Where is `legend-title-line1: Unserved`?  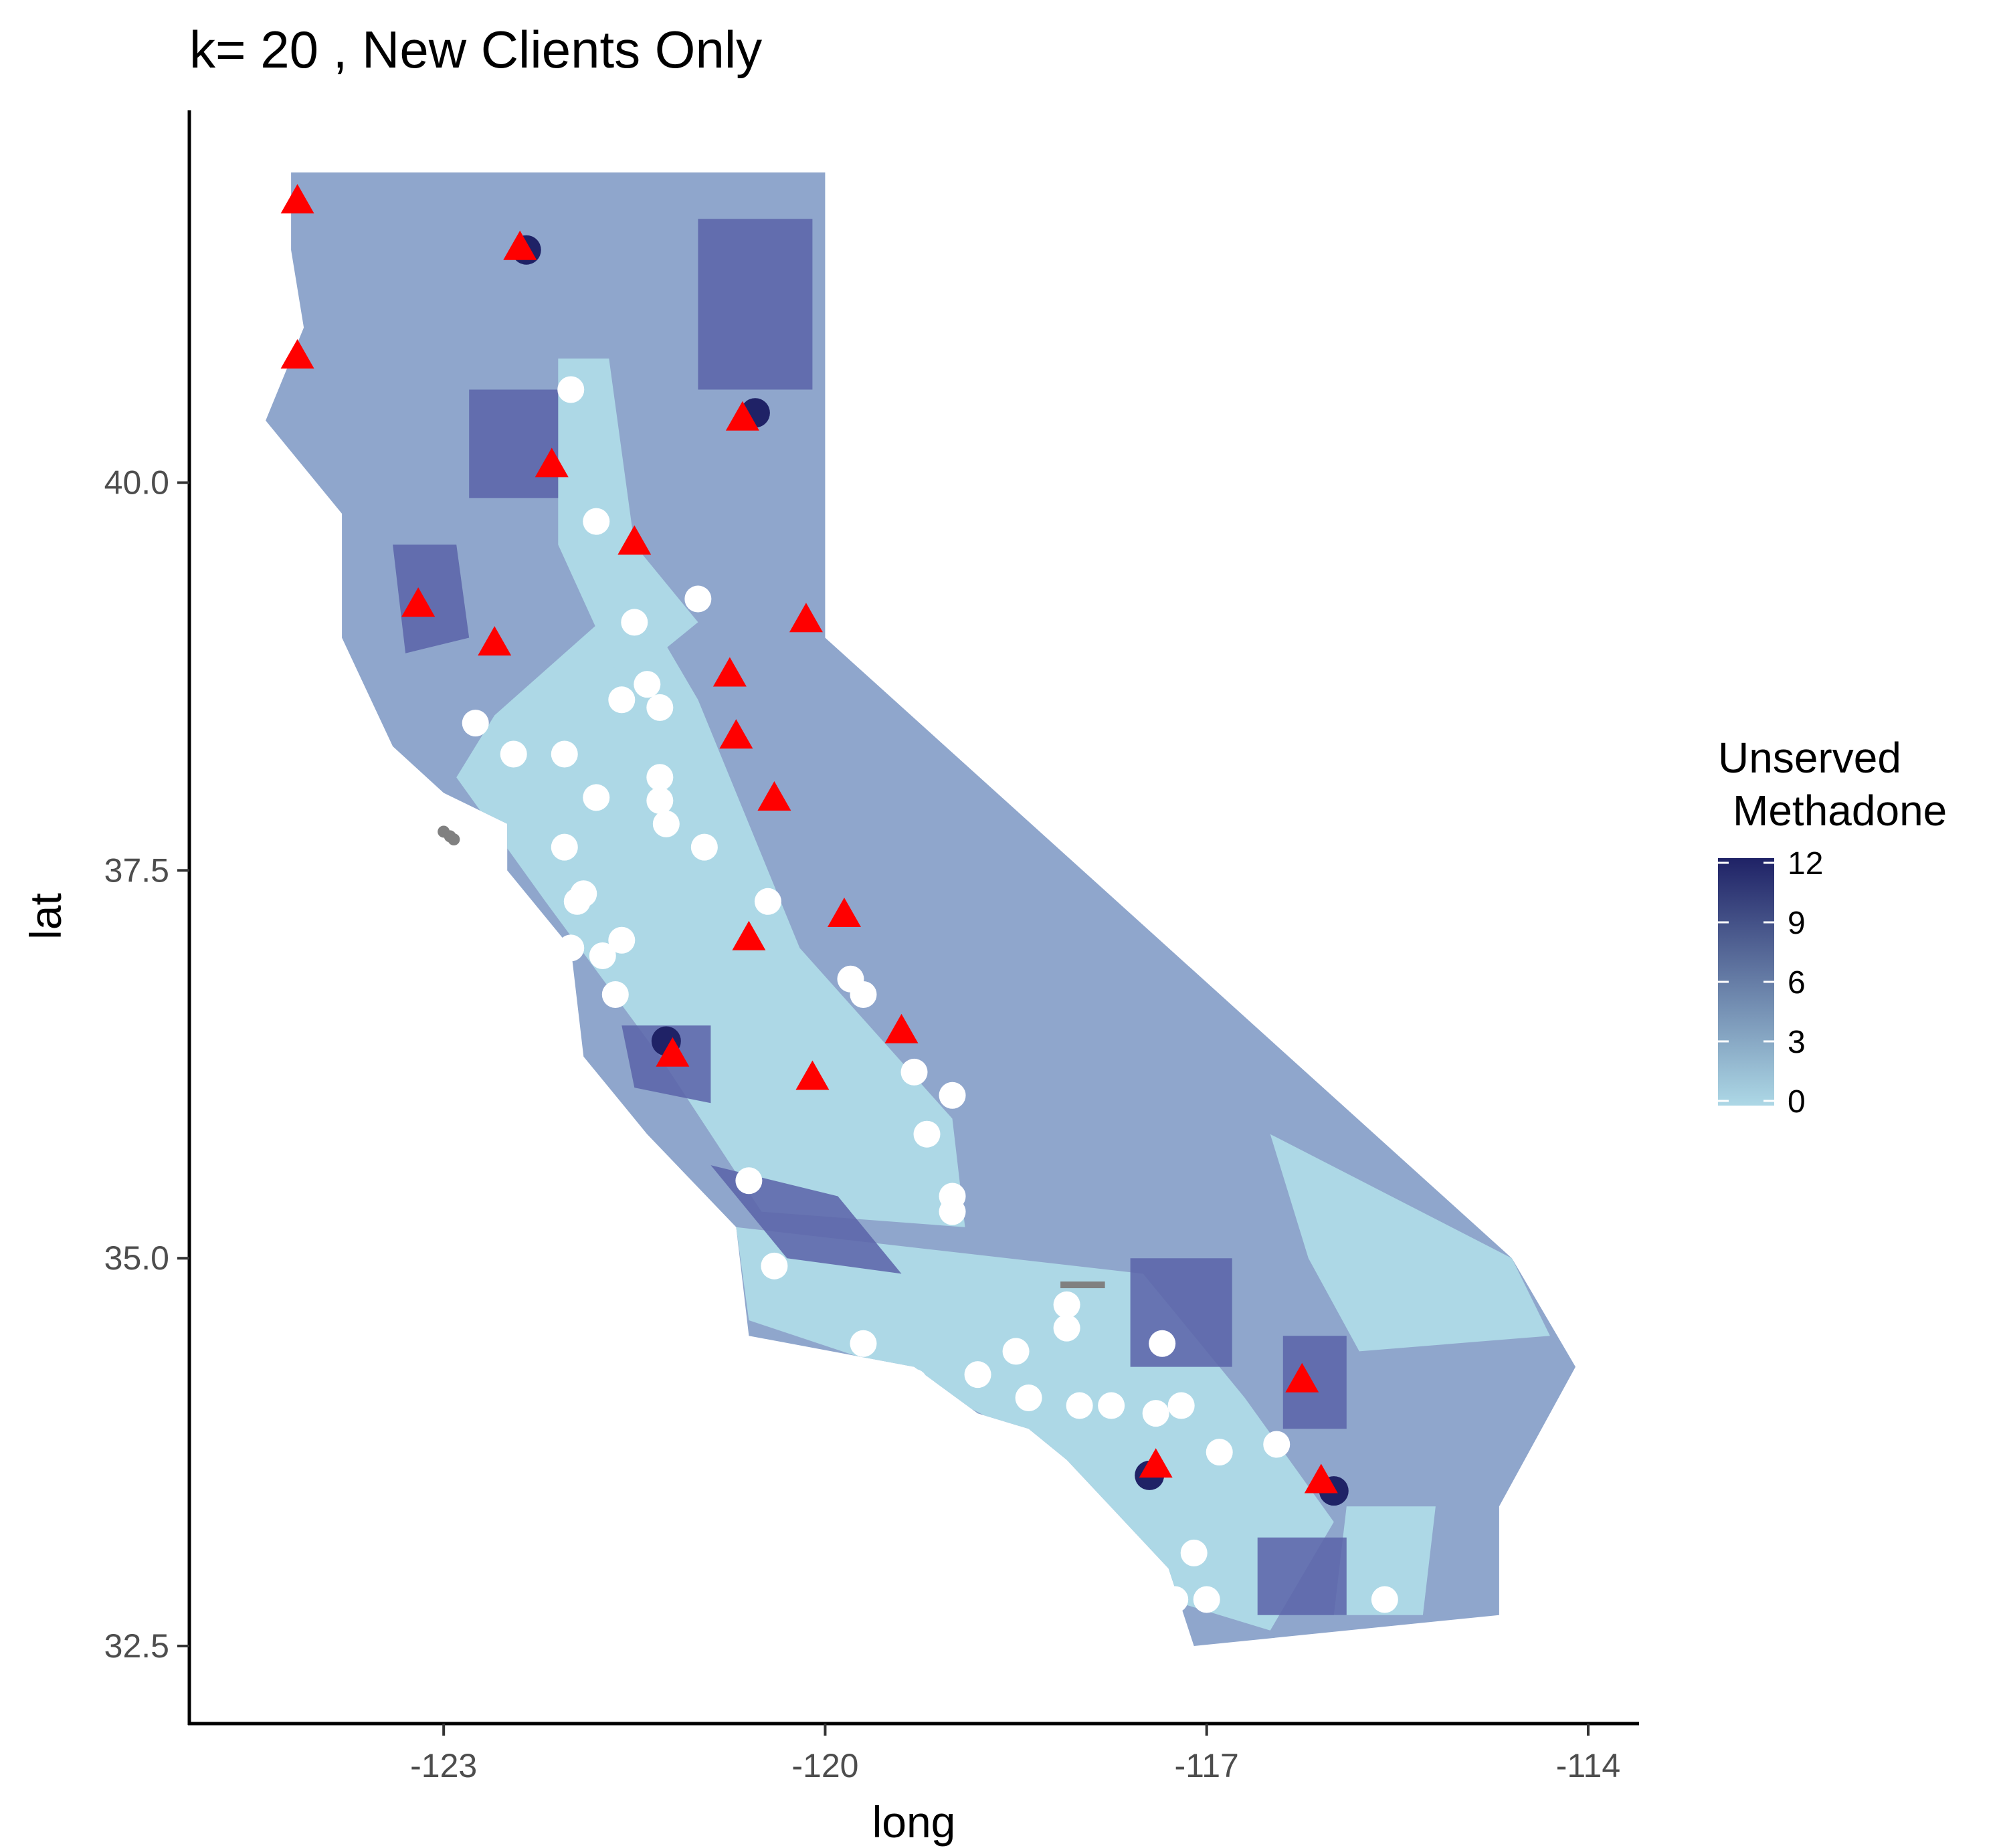
legend-title-line1: Unserved is located at coordinates (1809, 758).